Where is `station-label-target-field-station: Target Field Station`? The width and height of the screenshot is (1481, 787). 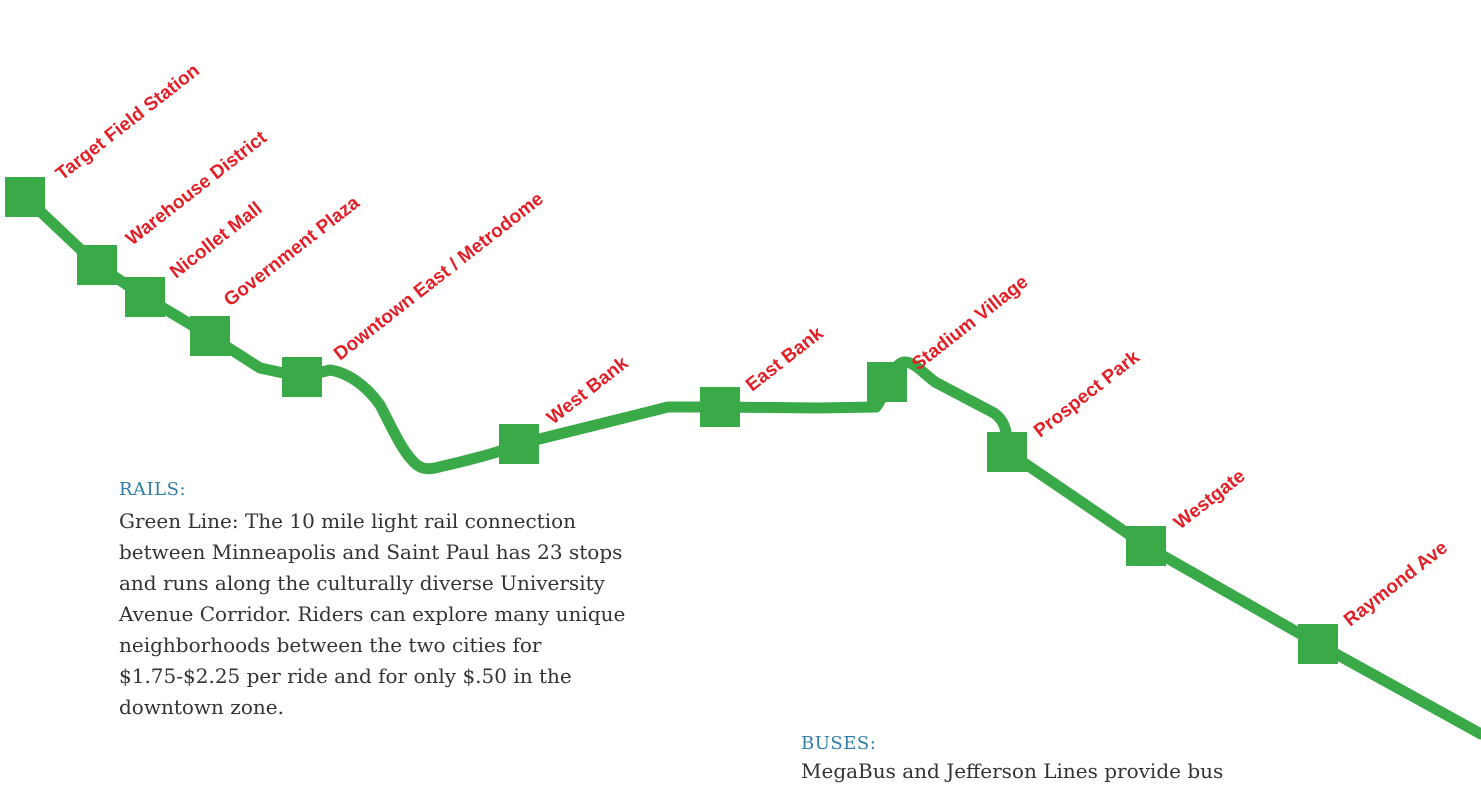 station-label-target-field-station: Target Field Station is located at coordinates (128, 122).